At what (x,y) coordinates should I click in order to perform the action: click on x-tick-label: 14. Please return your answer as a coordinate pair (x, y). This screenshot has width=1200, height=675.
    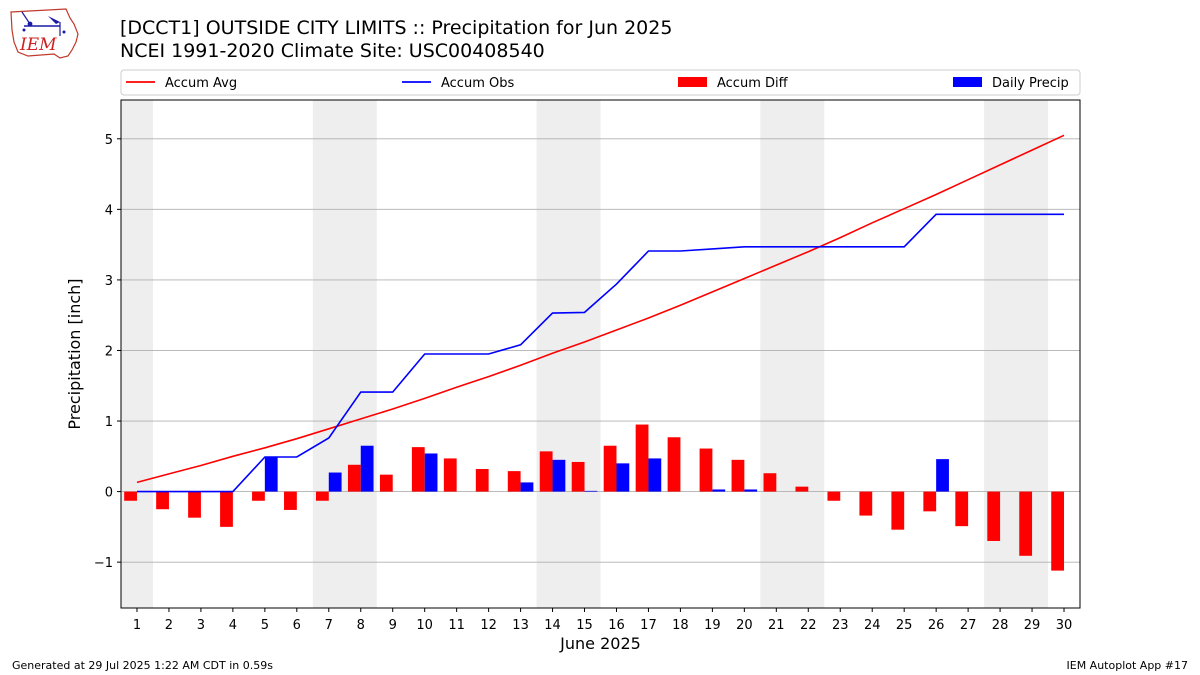
    Looking at the image, I should click on (552, 625).